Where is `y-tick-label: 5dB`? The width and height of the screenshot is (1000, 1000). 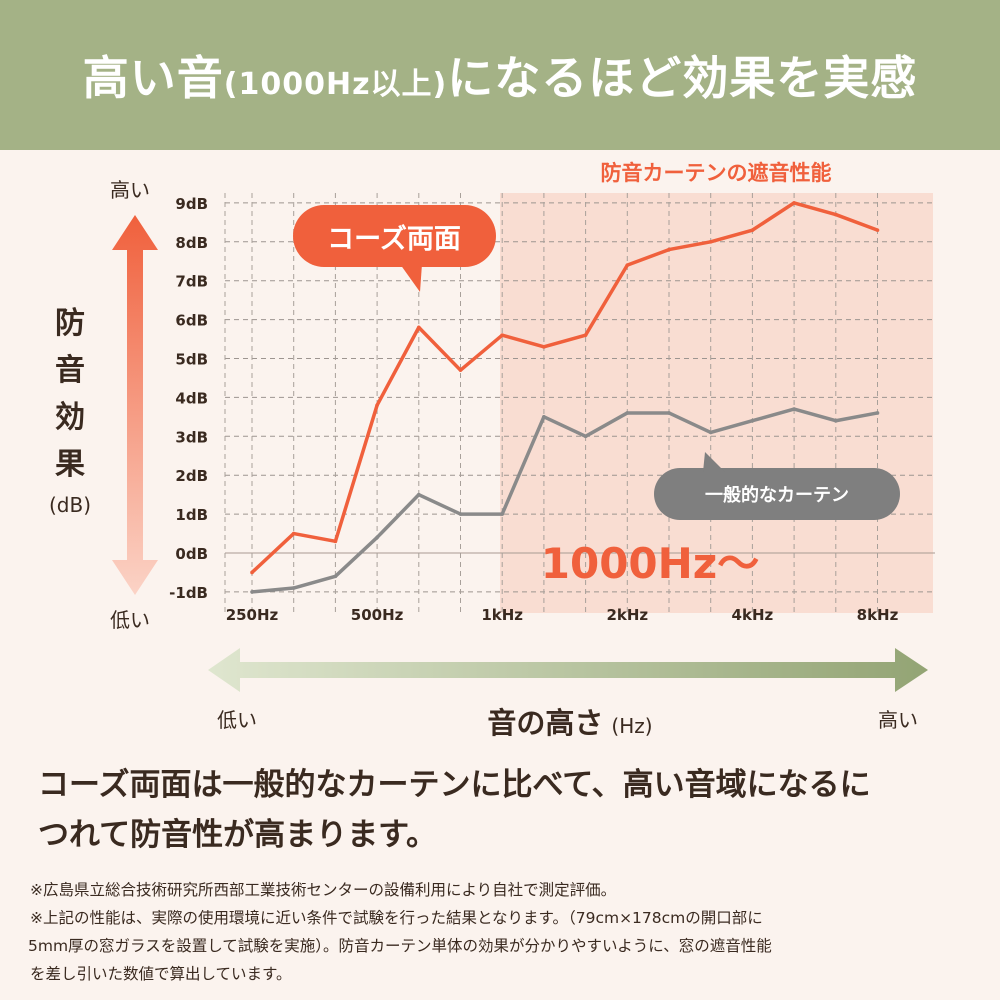
y-tick-label: 5dB is located at coordinates (191, 360).